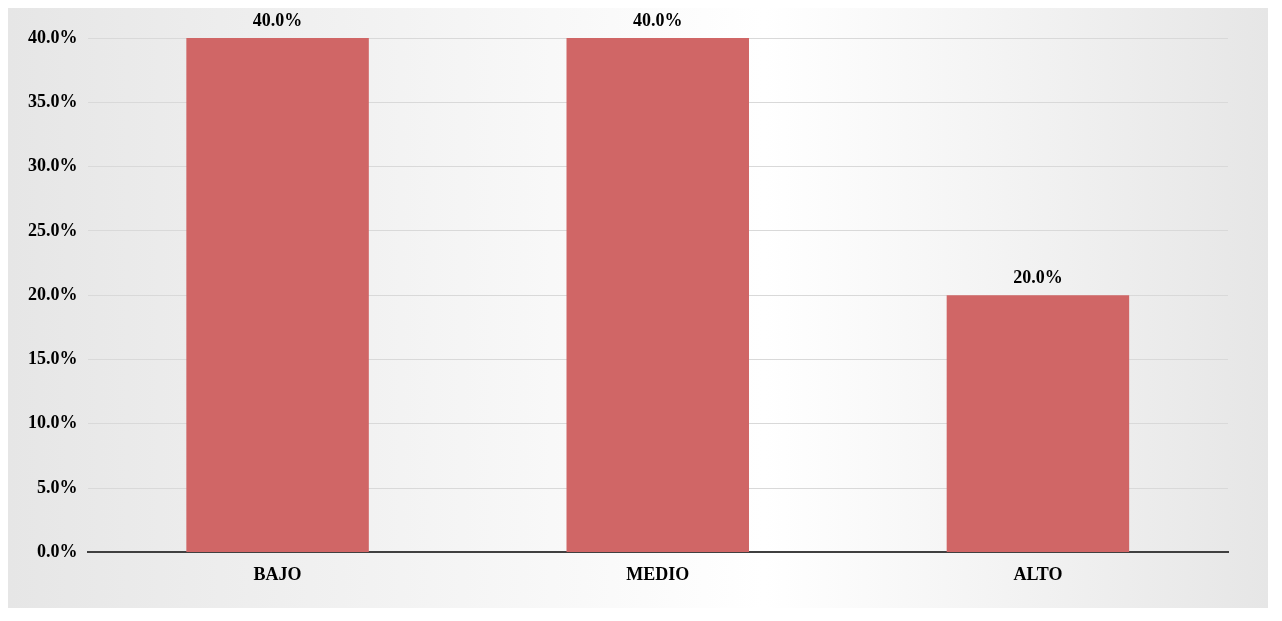 This screenshot has width=1282, height=621. What do you see at coordinates (57, 486) in the screenshot?
I see `y-tick-label: 5.0%` at bounding box center [57, 486].